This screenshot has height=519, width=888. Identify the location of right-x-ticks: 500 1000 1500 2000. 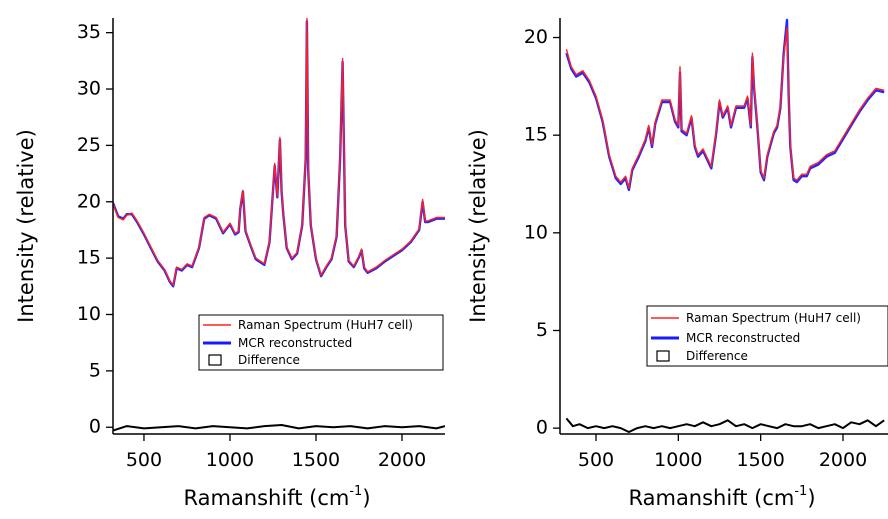
(722, 452).